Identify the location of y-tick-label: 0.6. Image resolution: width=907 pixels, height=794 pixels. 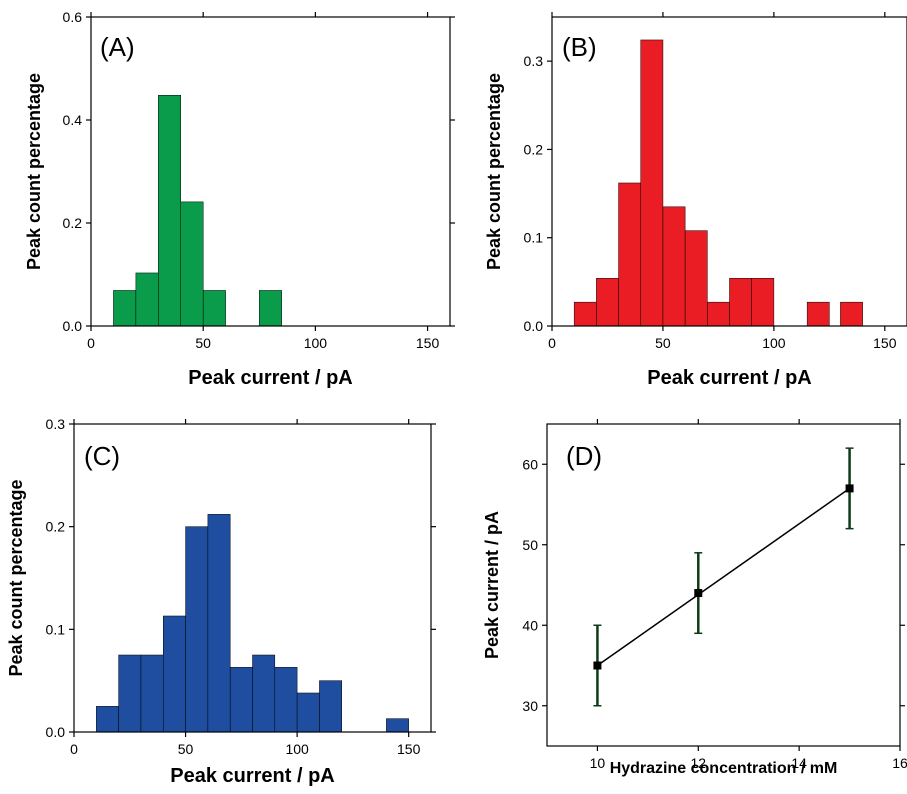
(73, 17).